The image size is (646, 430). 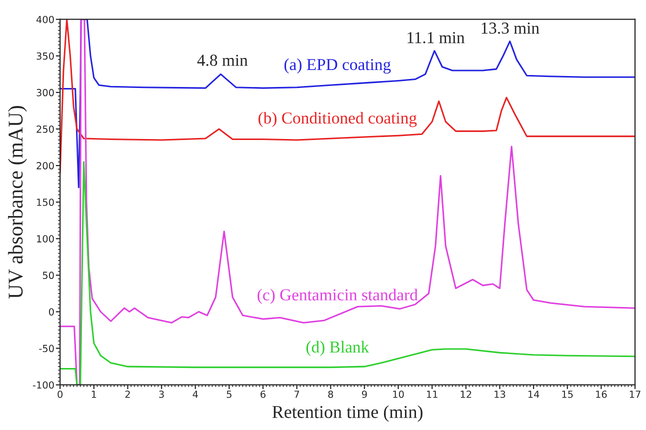 I want to click on series-label: (a) EPD coating, so click(x=337, y=66).